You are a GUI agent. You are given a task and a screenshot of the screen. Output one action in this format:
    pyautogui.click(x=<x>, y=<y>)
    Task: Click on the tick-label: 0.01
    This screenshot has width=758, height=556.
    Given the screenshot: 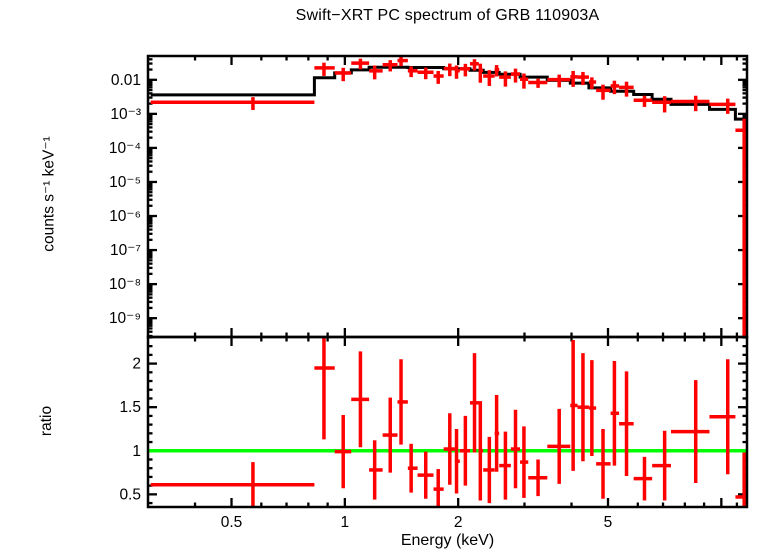 What is the action you would take?
    pyautogui.click(x=126, y=80)
    